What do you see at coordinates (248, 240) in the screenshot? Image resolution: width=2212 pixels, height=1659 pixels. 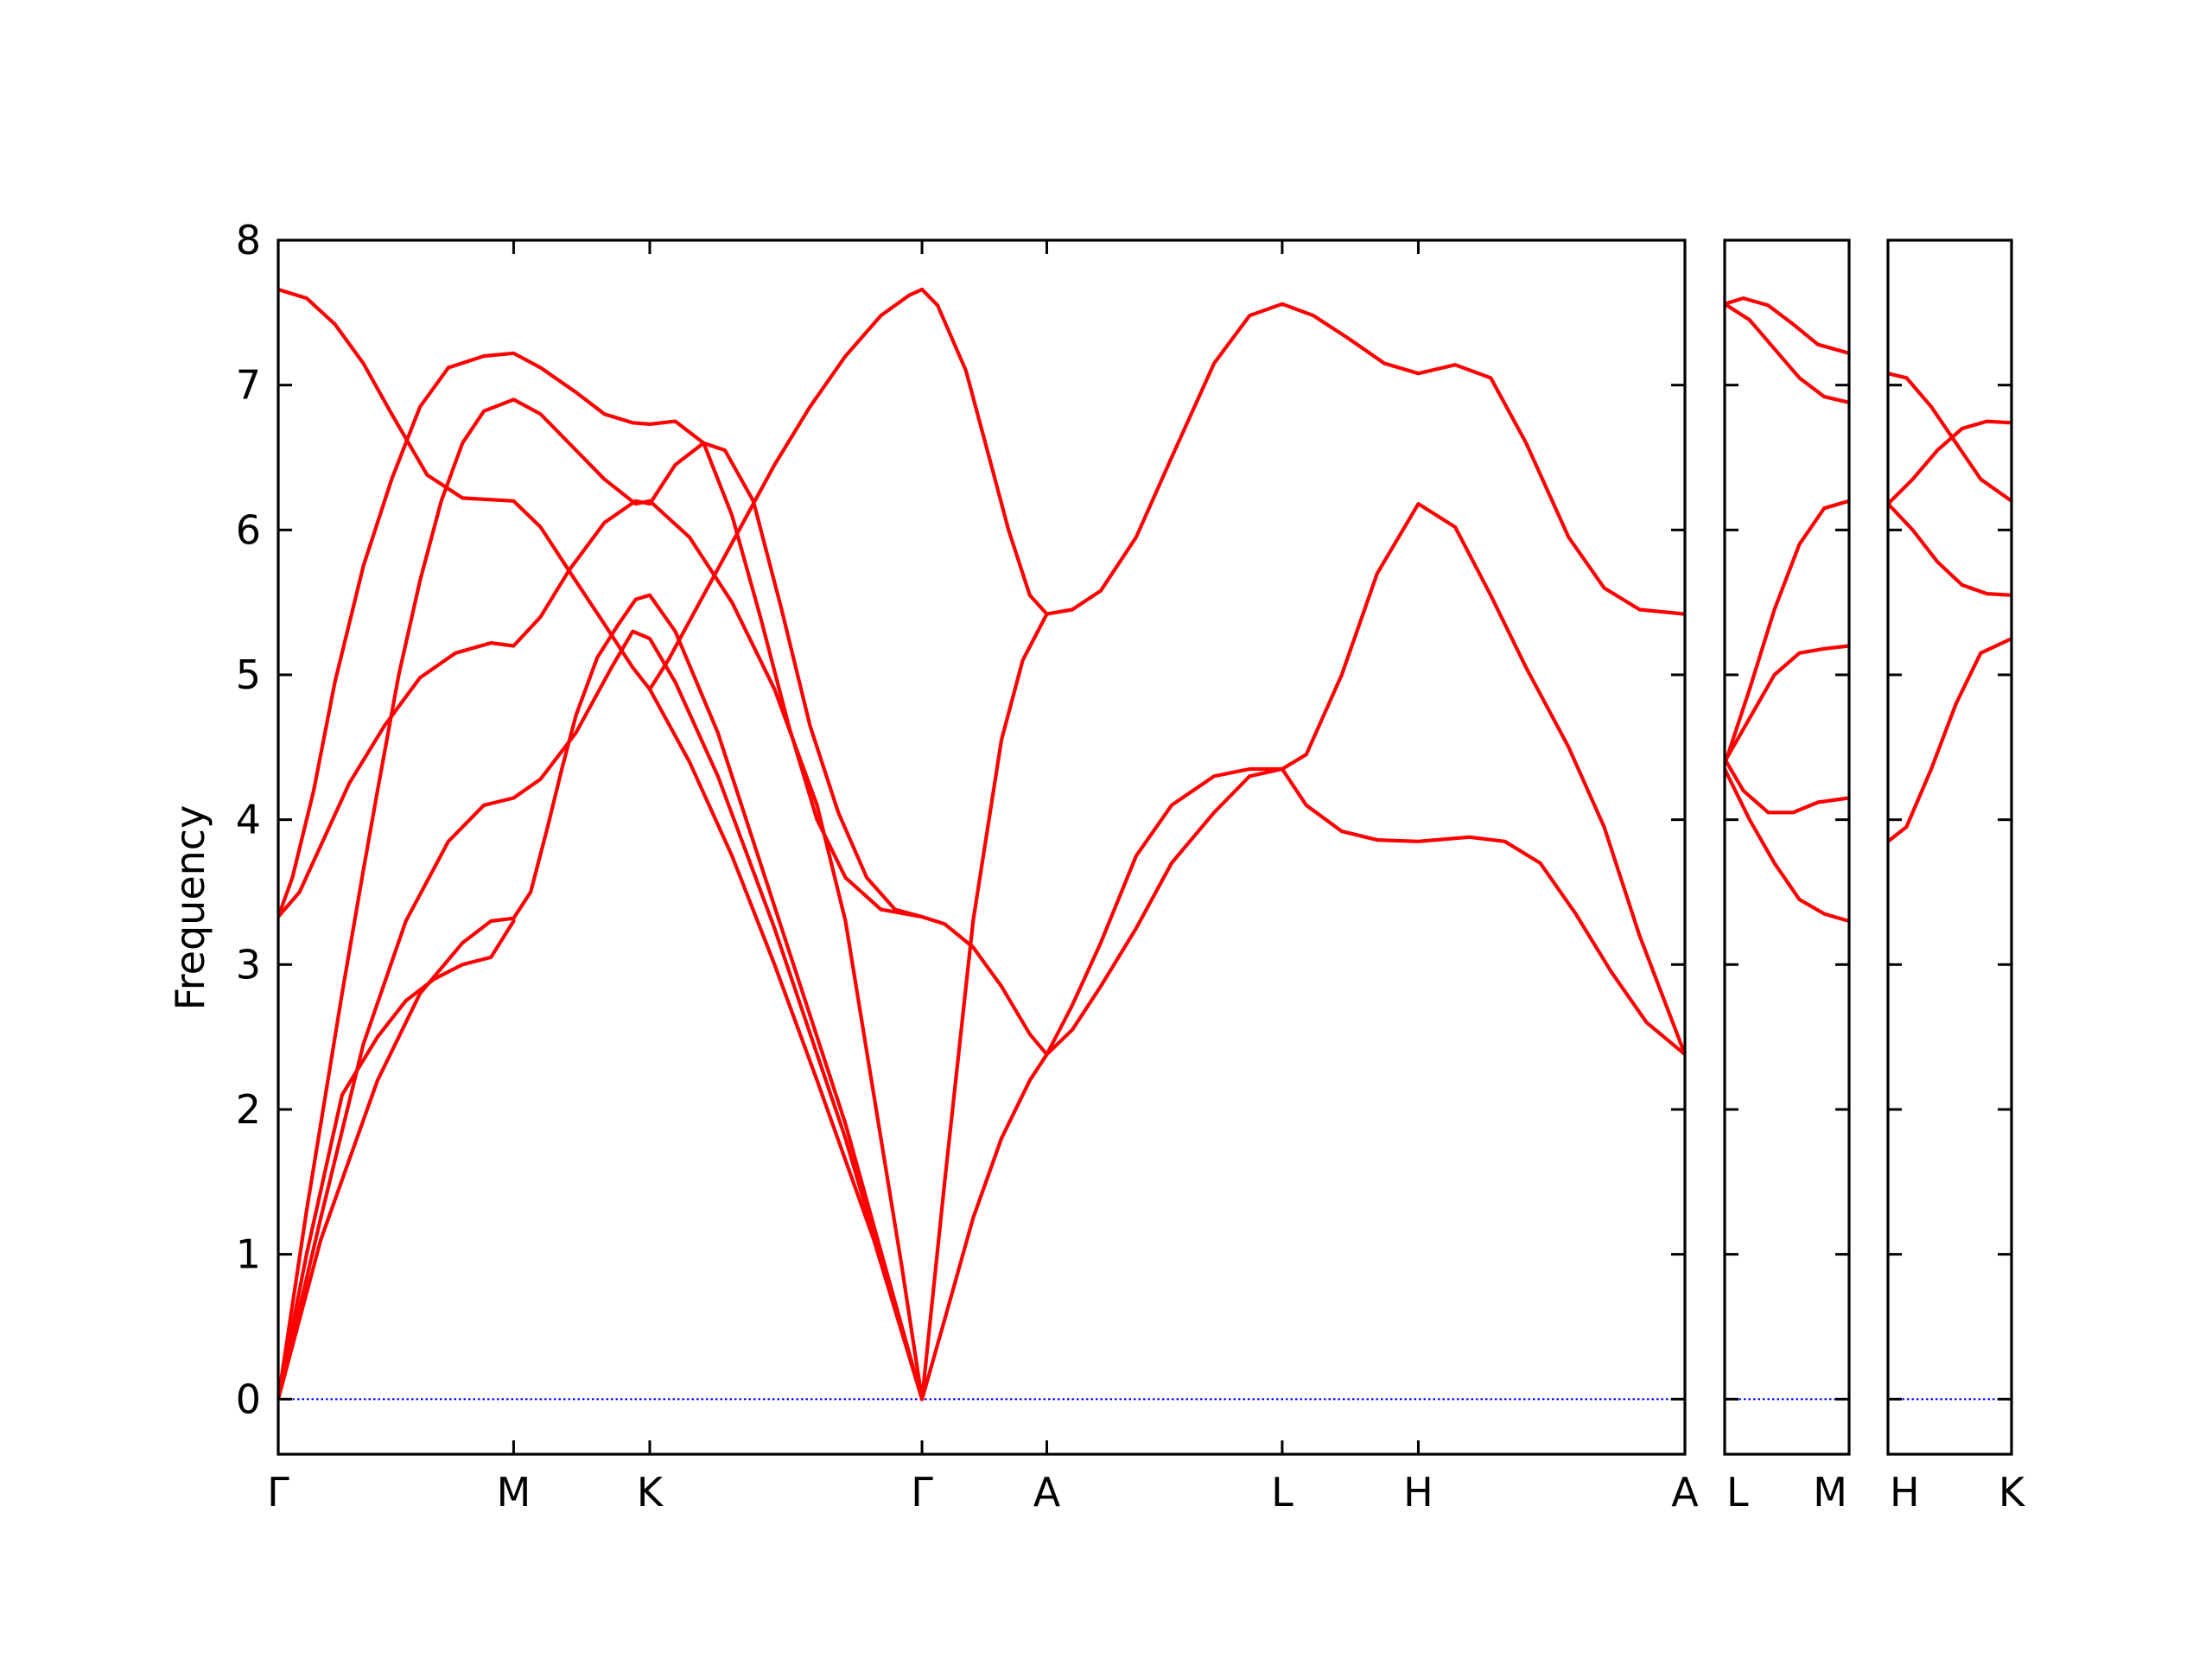 I see `y-tick-label: 8` at bounding box center [248, 240].